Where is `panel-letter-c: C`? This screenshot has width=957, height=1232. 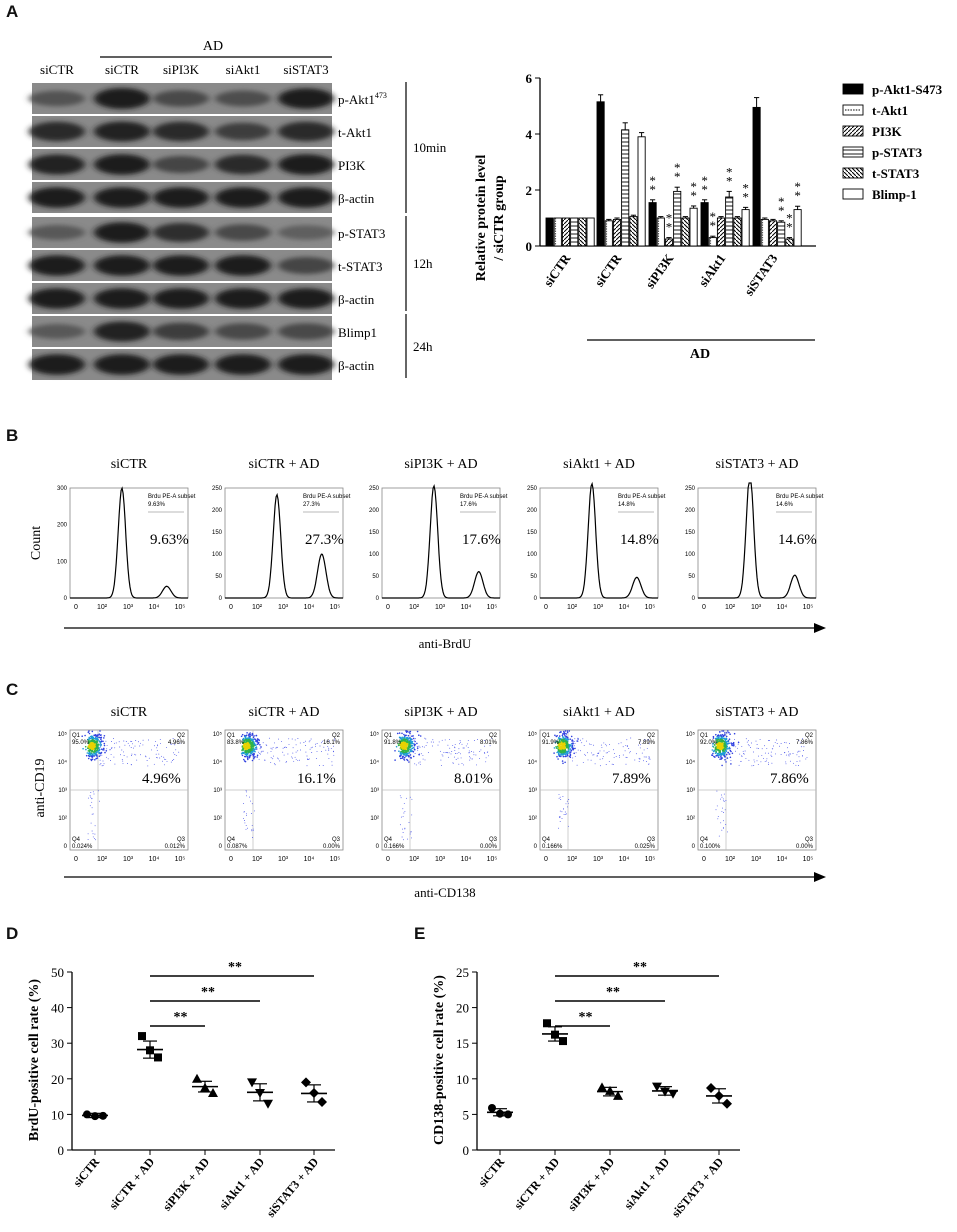 panel-letter-c: C is located at coordinates (12, 689).